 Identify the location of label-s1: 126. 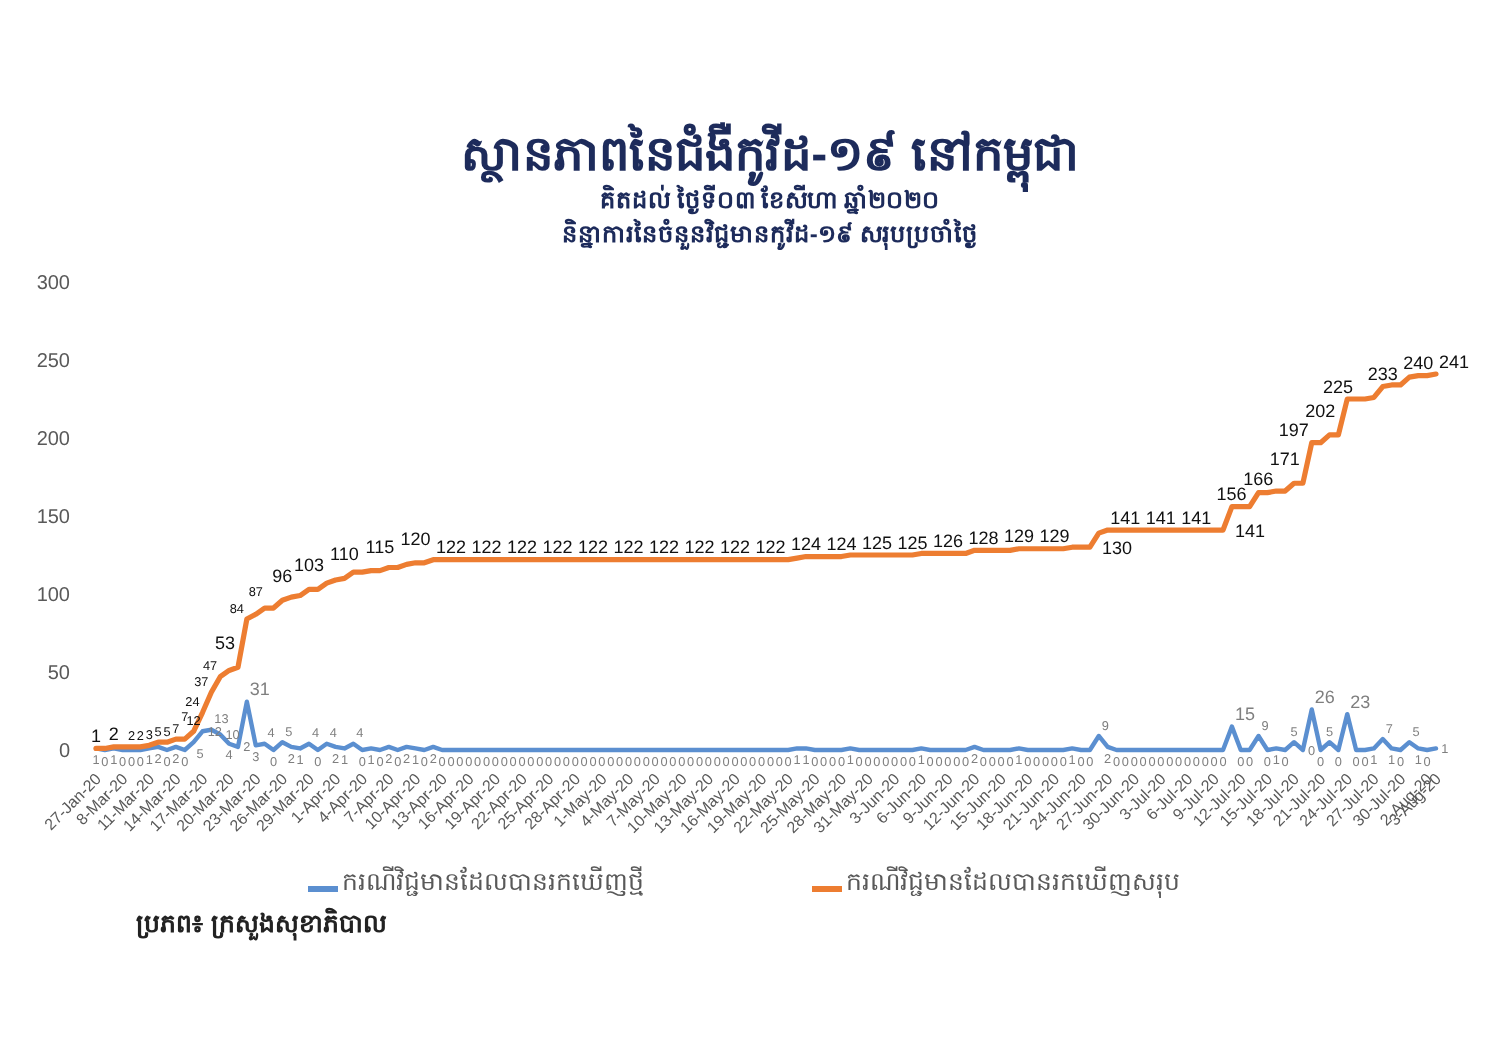
(947, 541).